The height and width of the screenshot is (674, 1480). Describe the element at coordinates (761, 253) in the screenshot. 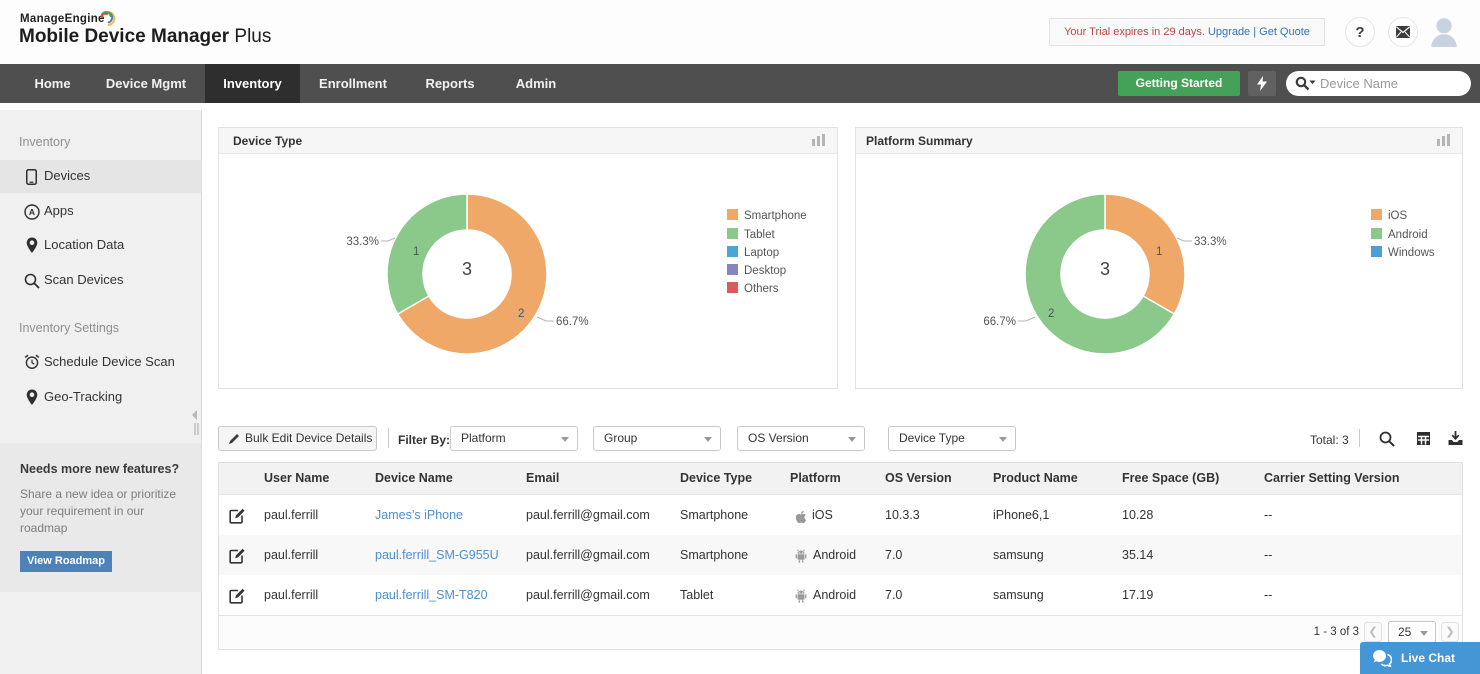

I see `svg-text: Laptop` at that location.